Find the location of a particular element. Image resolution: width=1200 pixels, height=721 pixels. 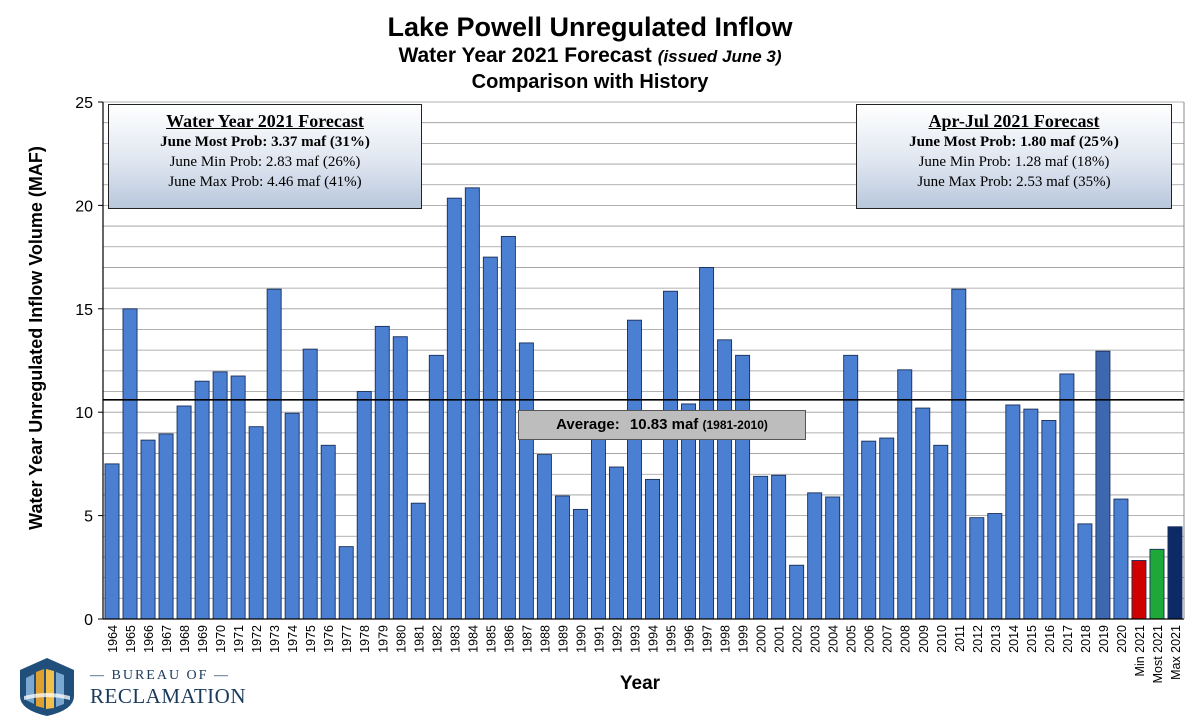

x-tick-label: 2011 is located at coordinates (960, 638).